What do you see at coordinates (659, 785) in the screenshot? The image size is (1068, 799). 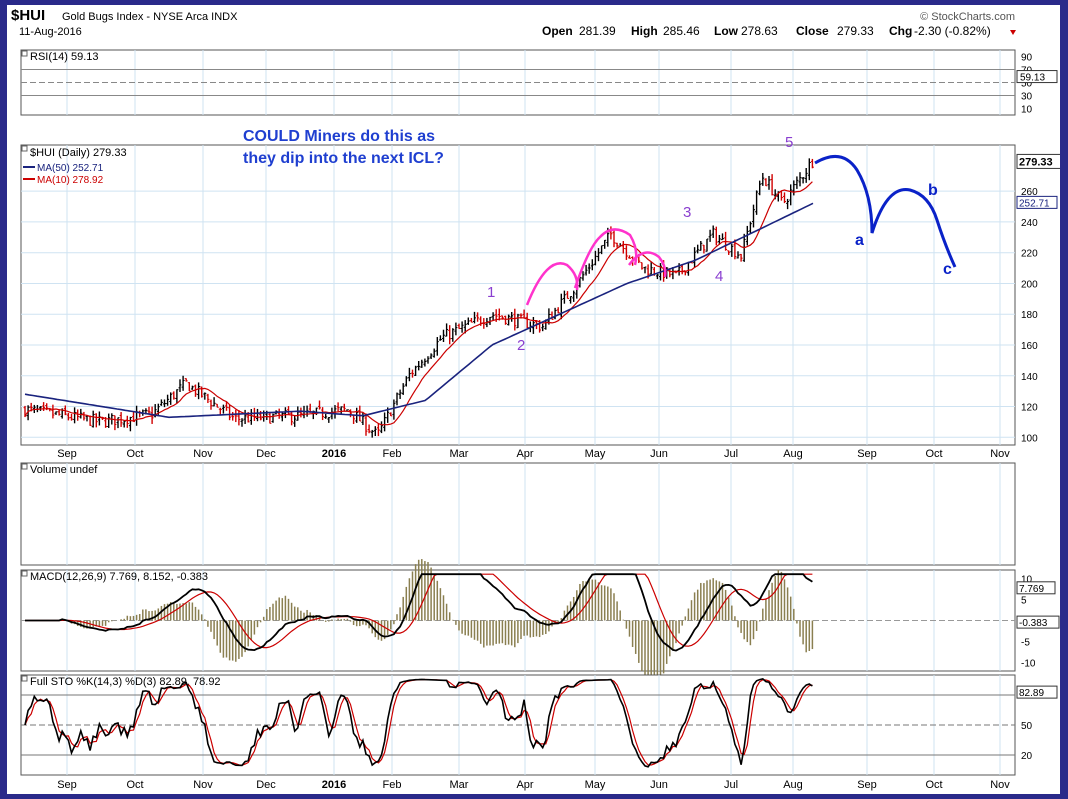 I see `sto-x-label: Jun` at bounding box center [659, 785].